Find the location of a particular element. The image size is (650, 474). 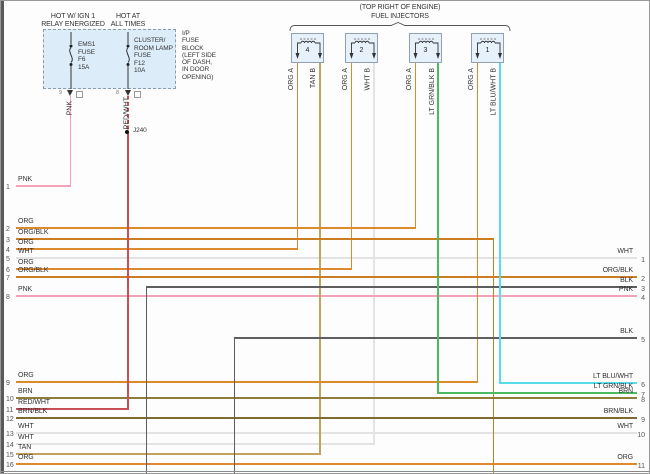

left-terminal-10-label: BRN is located at coordinates (25, 392).